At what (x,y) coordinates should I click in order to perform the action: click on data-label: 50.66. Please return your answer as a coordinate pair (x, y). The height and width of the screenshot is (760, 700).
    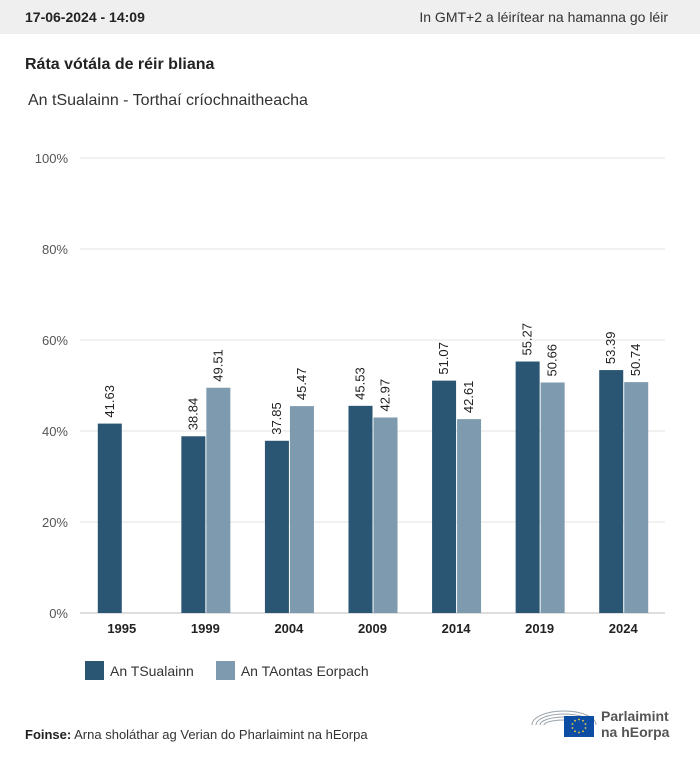
    Looking at the image, I should click on (552, 360).